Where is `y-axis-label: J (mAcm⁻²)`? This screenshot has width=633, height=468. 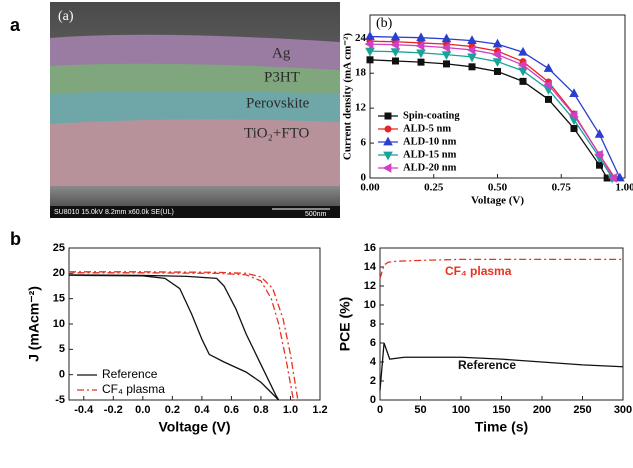
y-axis-label: J (mAcm⁻²) is located at coordinates (34, 324).